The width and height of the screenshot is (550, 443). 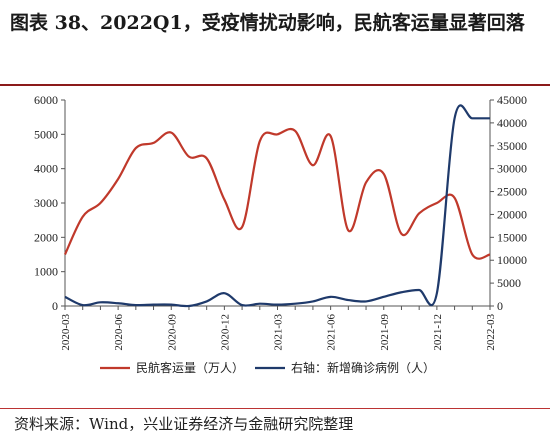 I want to click on source-note: 资料来源：Wind，兴业证券经济与金融研究院整理, so click(x=184, y=424).